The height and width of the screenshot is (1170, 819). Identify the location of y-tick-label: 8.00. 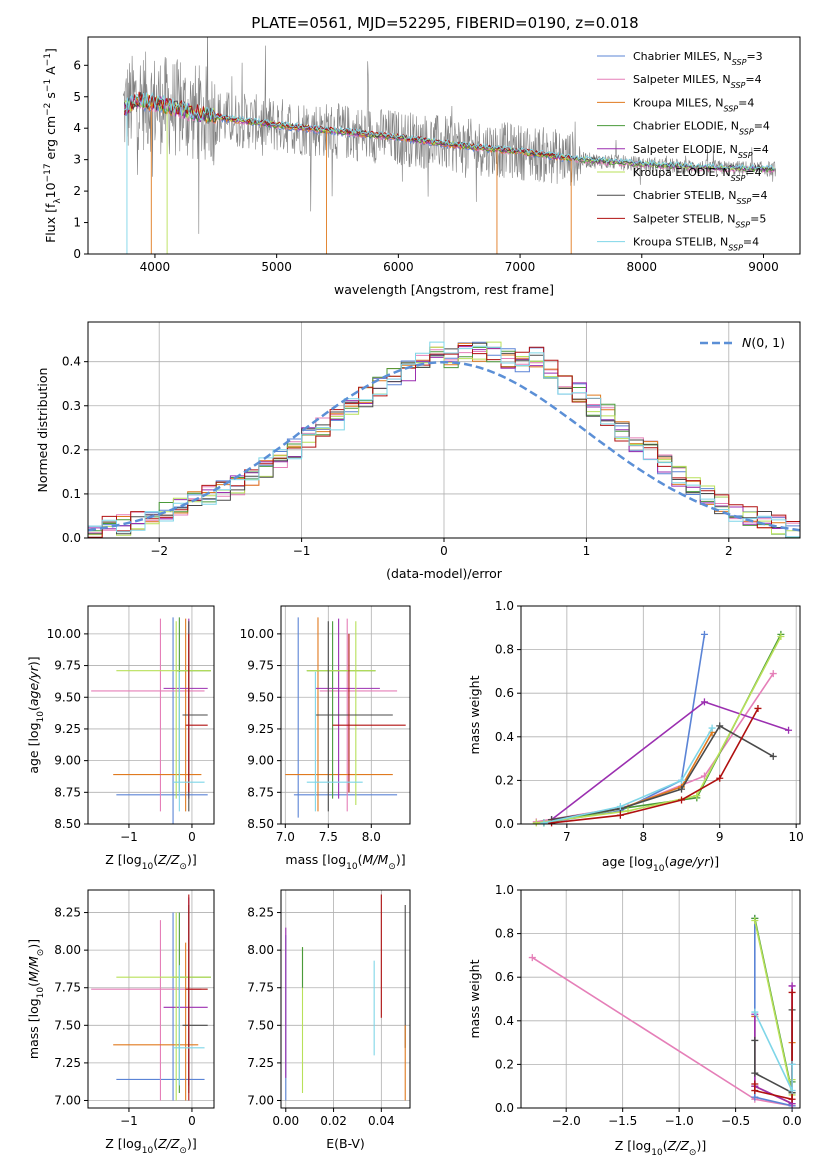
(260, 950).